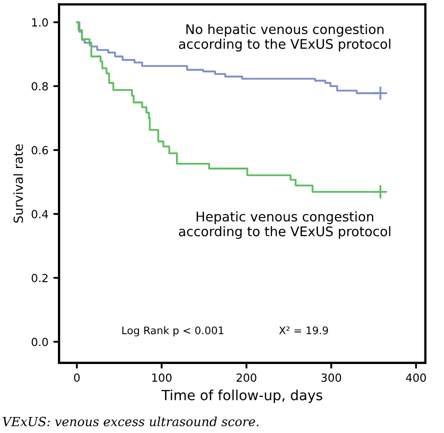 This screenshot has height=433, width=444. What do you see at coordinates (173, 331) in the screenshot?
I see `annotation: Log Rank p < 0.001` at bounding box center [173, 331].